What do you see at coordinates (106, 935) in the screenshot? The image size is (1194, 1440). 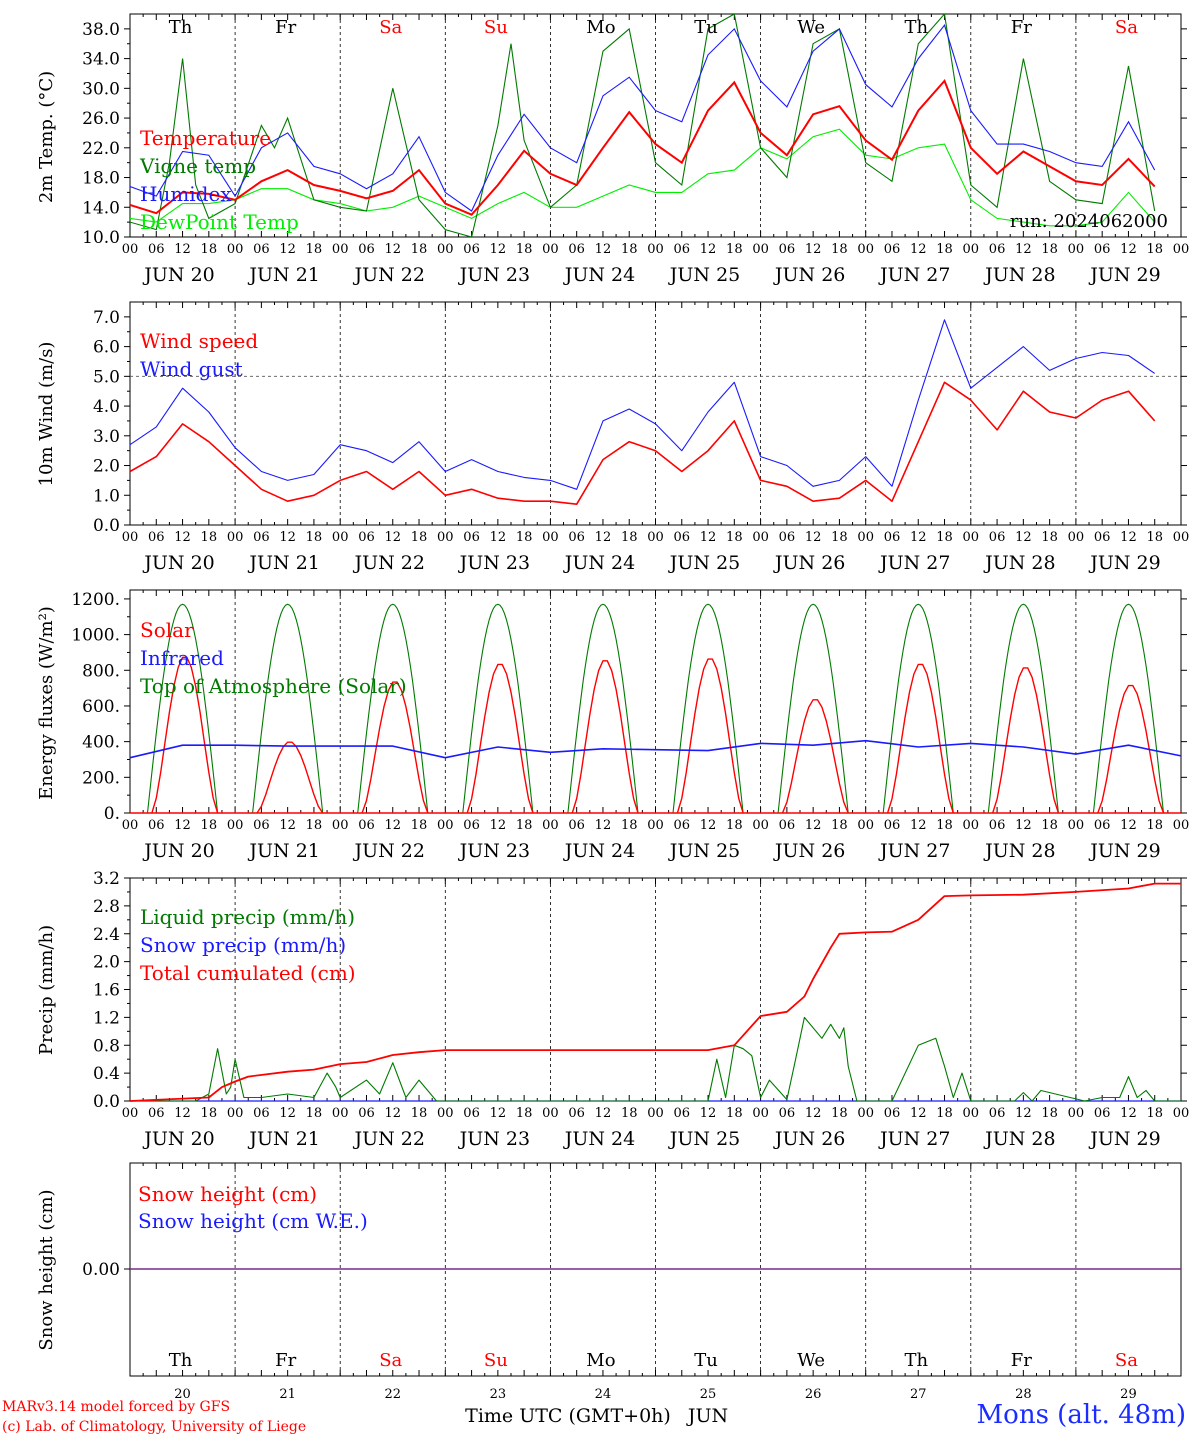 I see `y-tick-label: 2.4` at bounding box center [106, 935].